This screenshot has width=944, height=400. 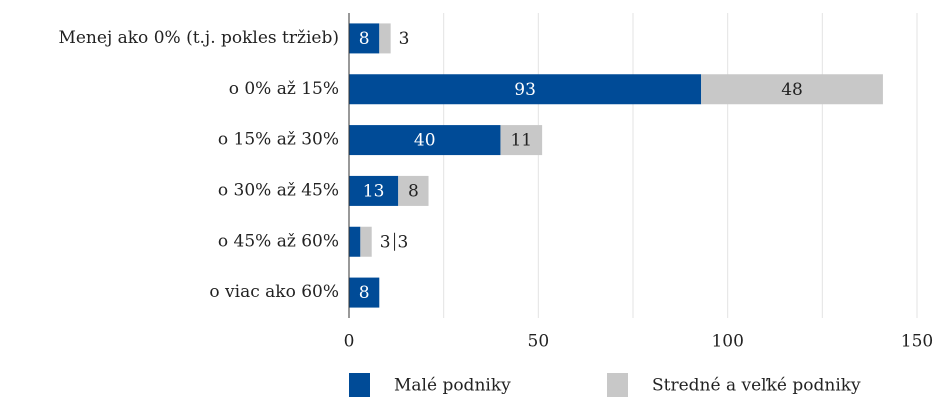 What do you see at coordinates (727, 342) in the screenshot?
I see `x-tick-label: 100` at bounding box center [727, 342].